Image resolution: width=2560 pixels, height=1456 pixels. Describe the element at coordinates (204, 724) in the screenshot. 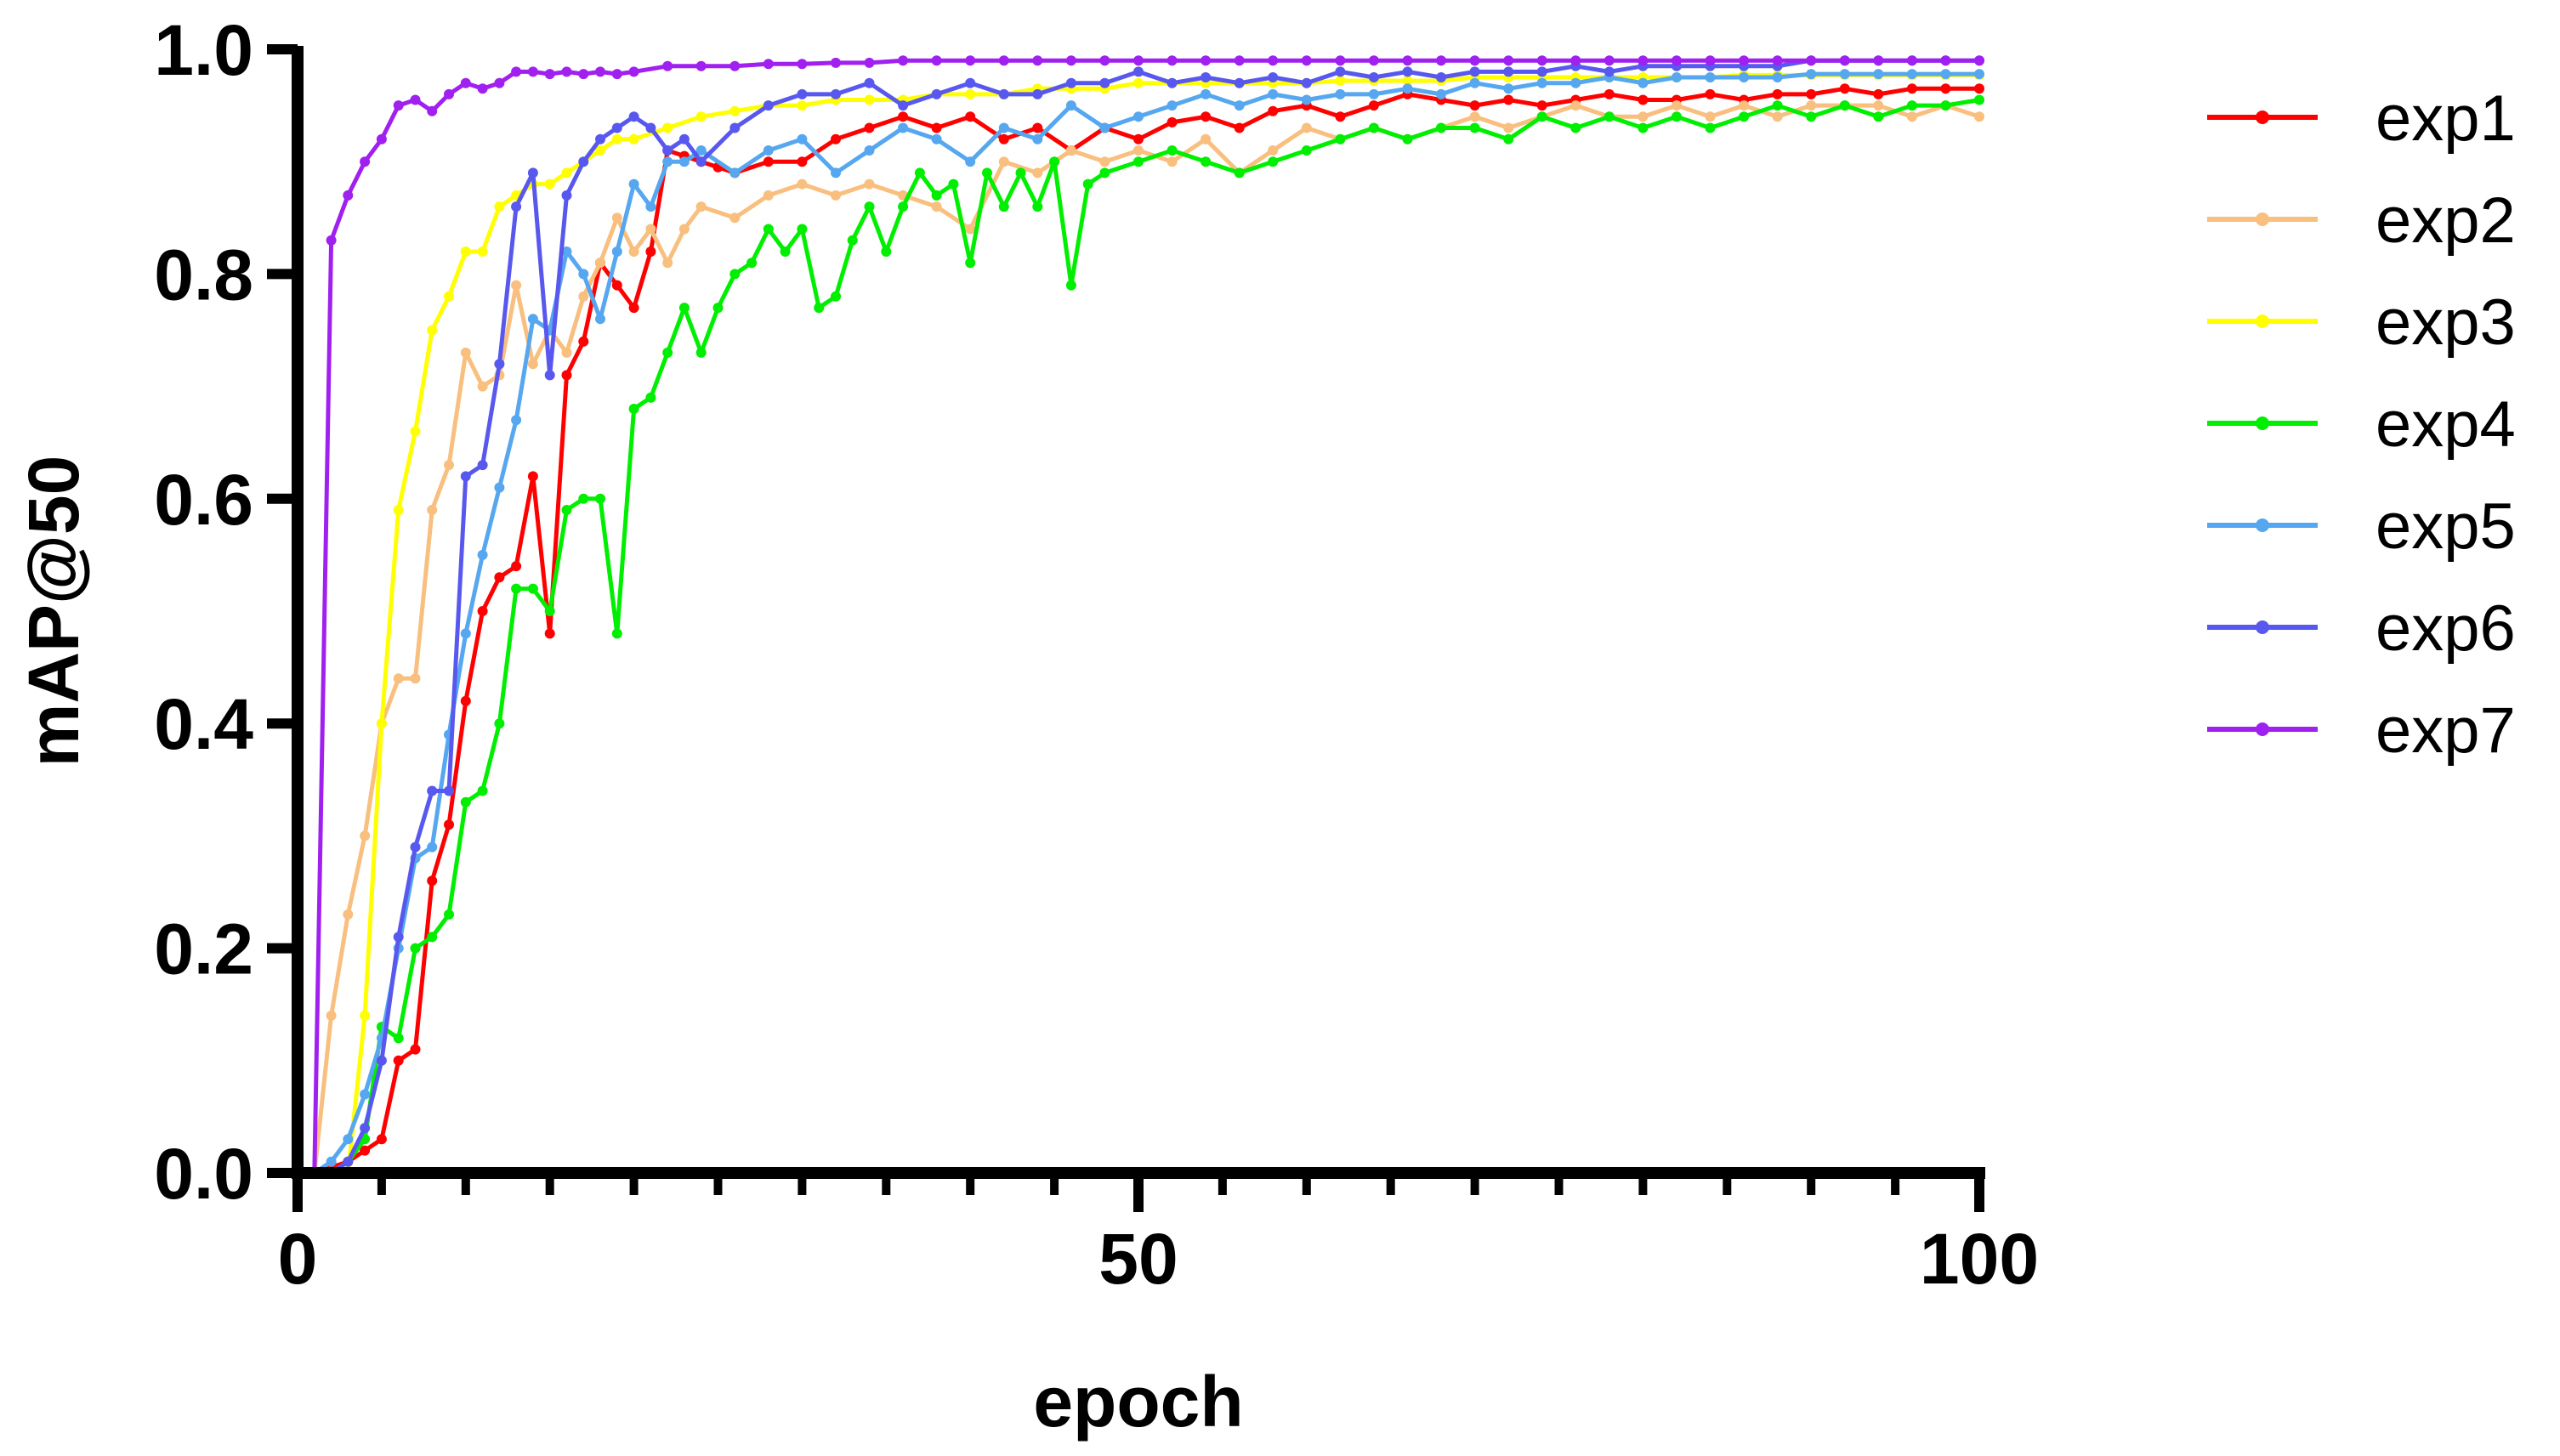

I see `y-tick-label: 0.4` at that location.